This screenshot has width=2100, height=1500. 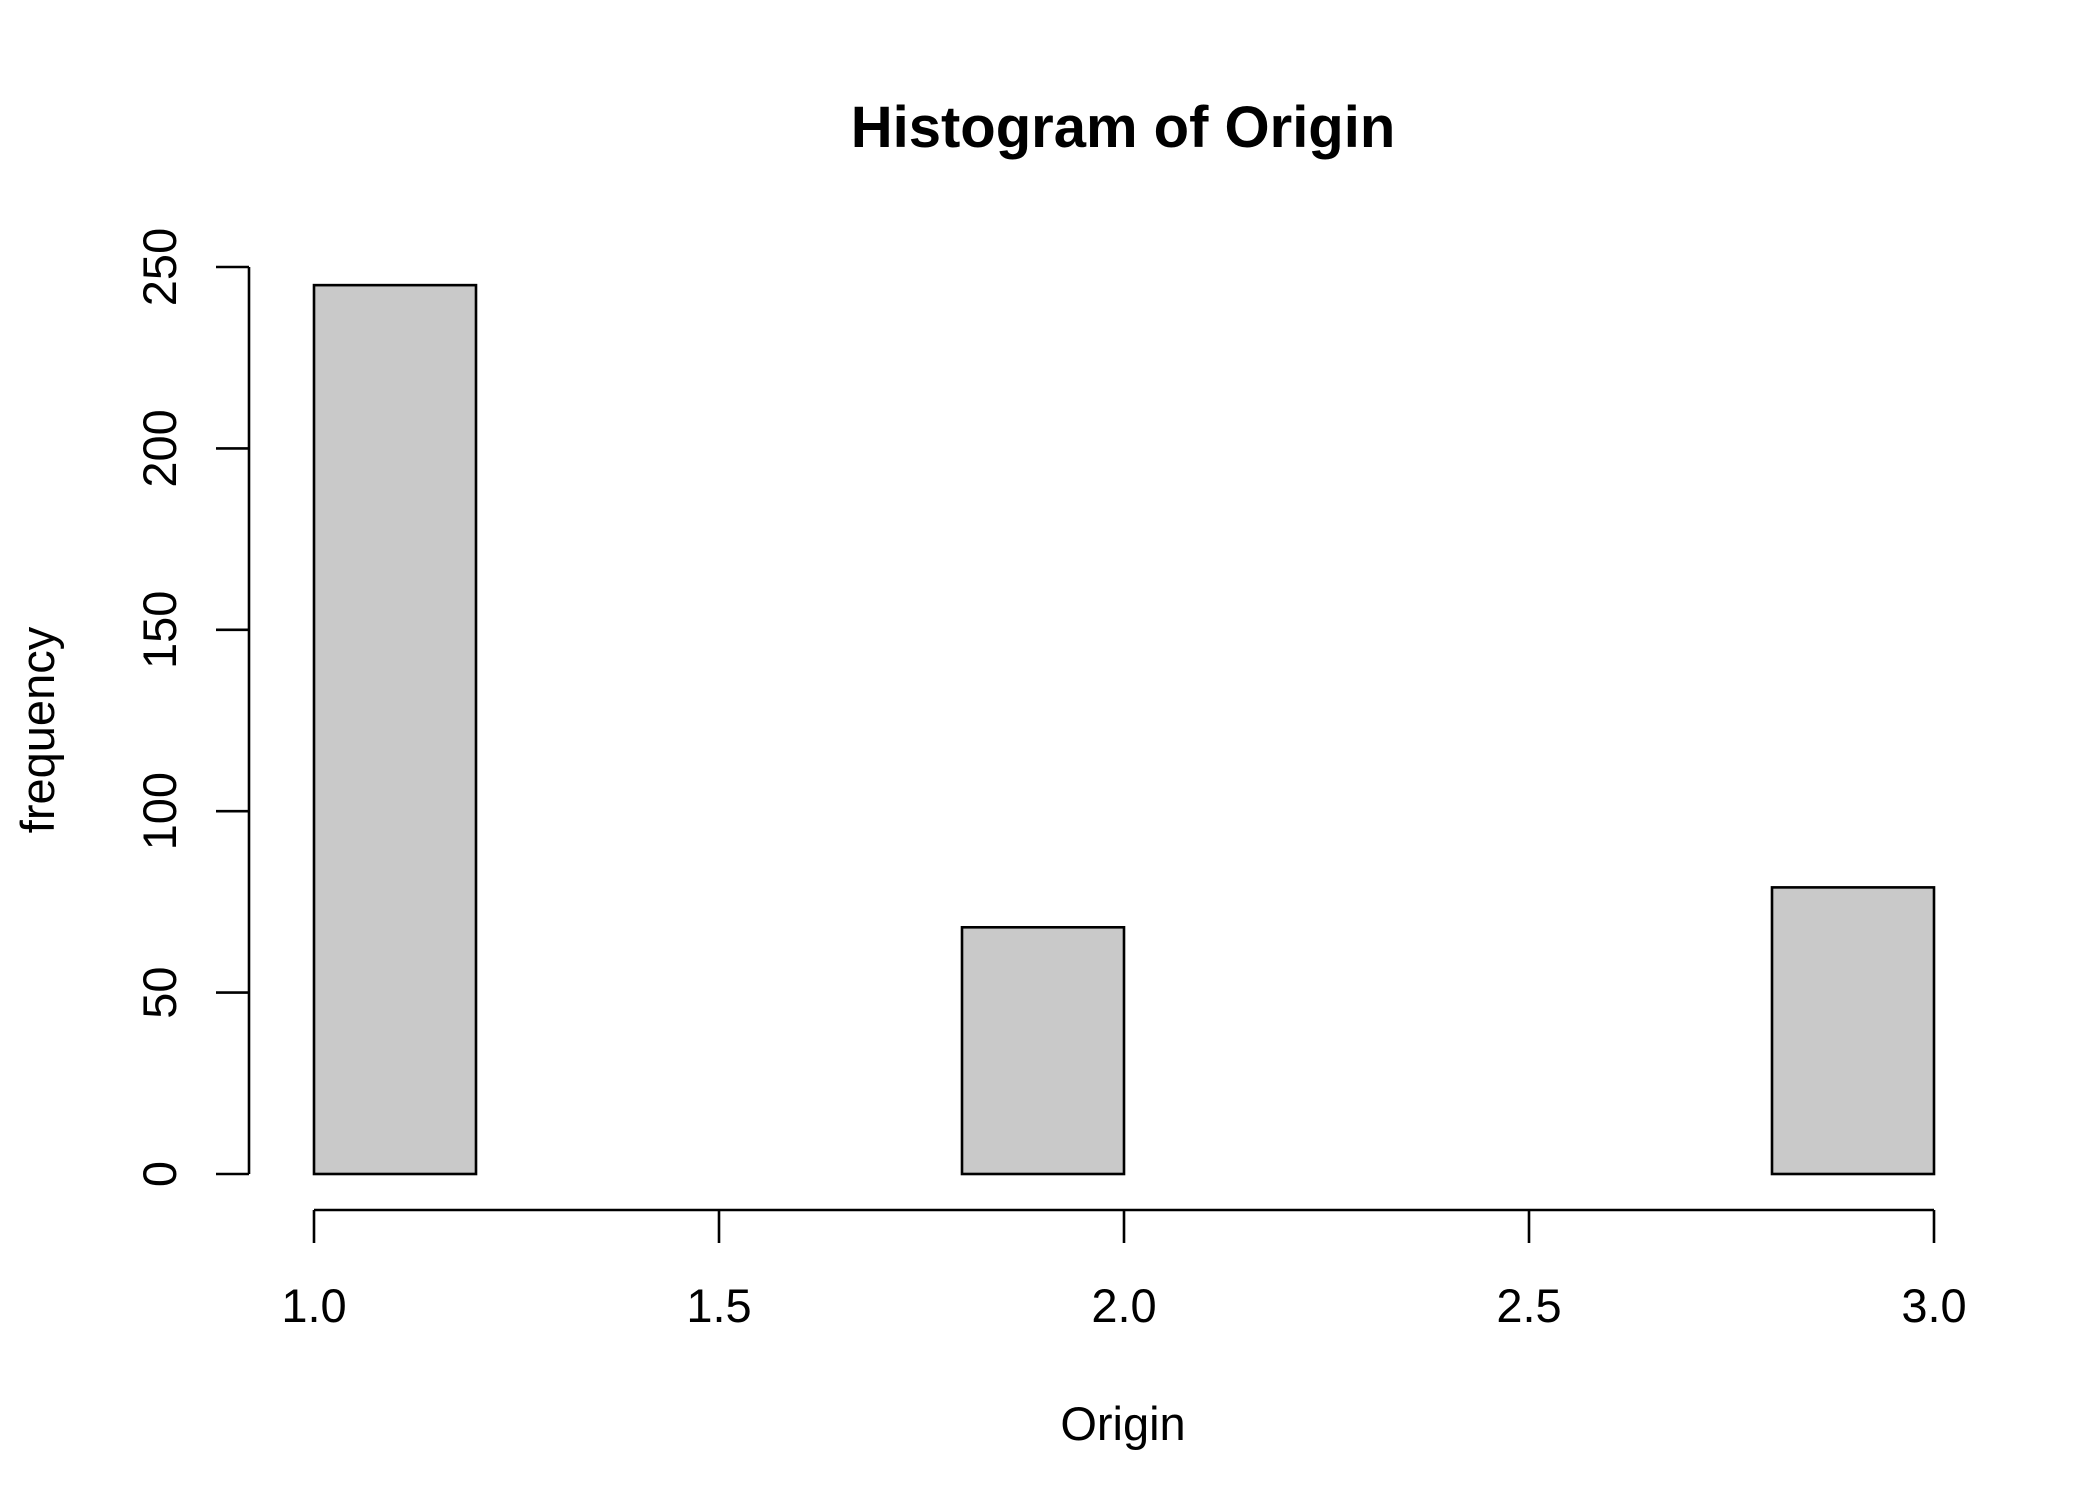 What do you see at coordinates (718, 1305) in the screenshot?
I see `x-tick-label: 1.5` at bounding box center [718, 1305].